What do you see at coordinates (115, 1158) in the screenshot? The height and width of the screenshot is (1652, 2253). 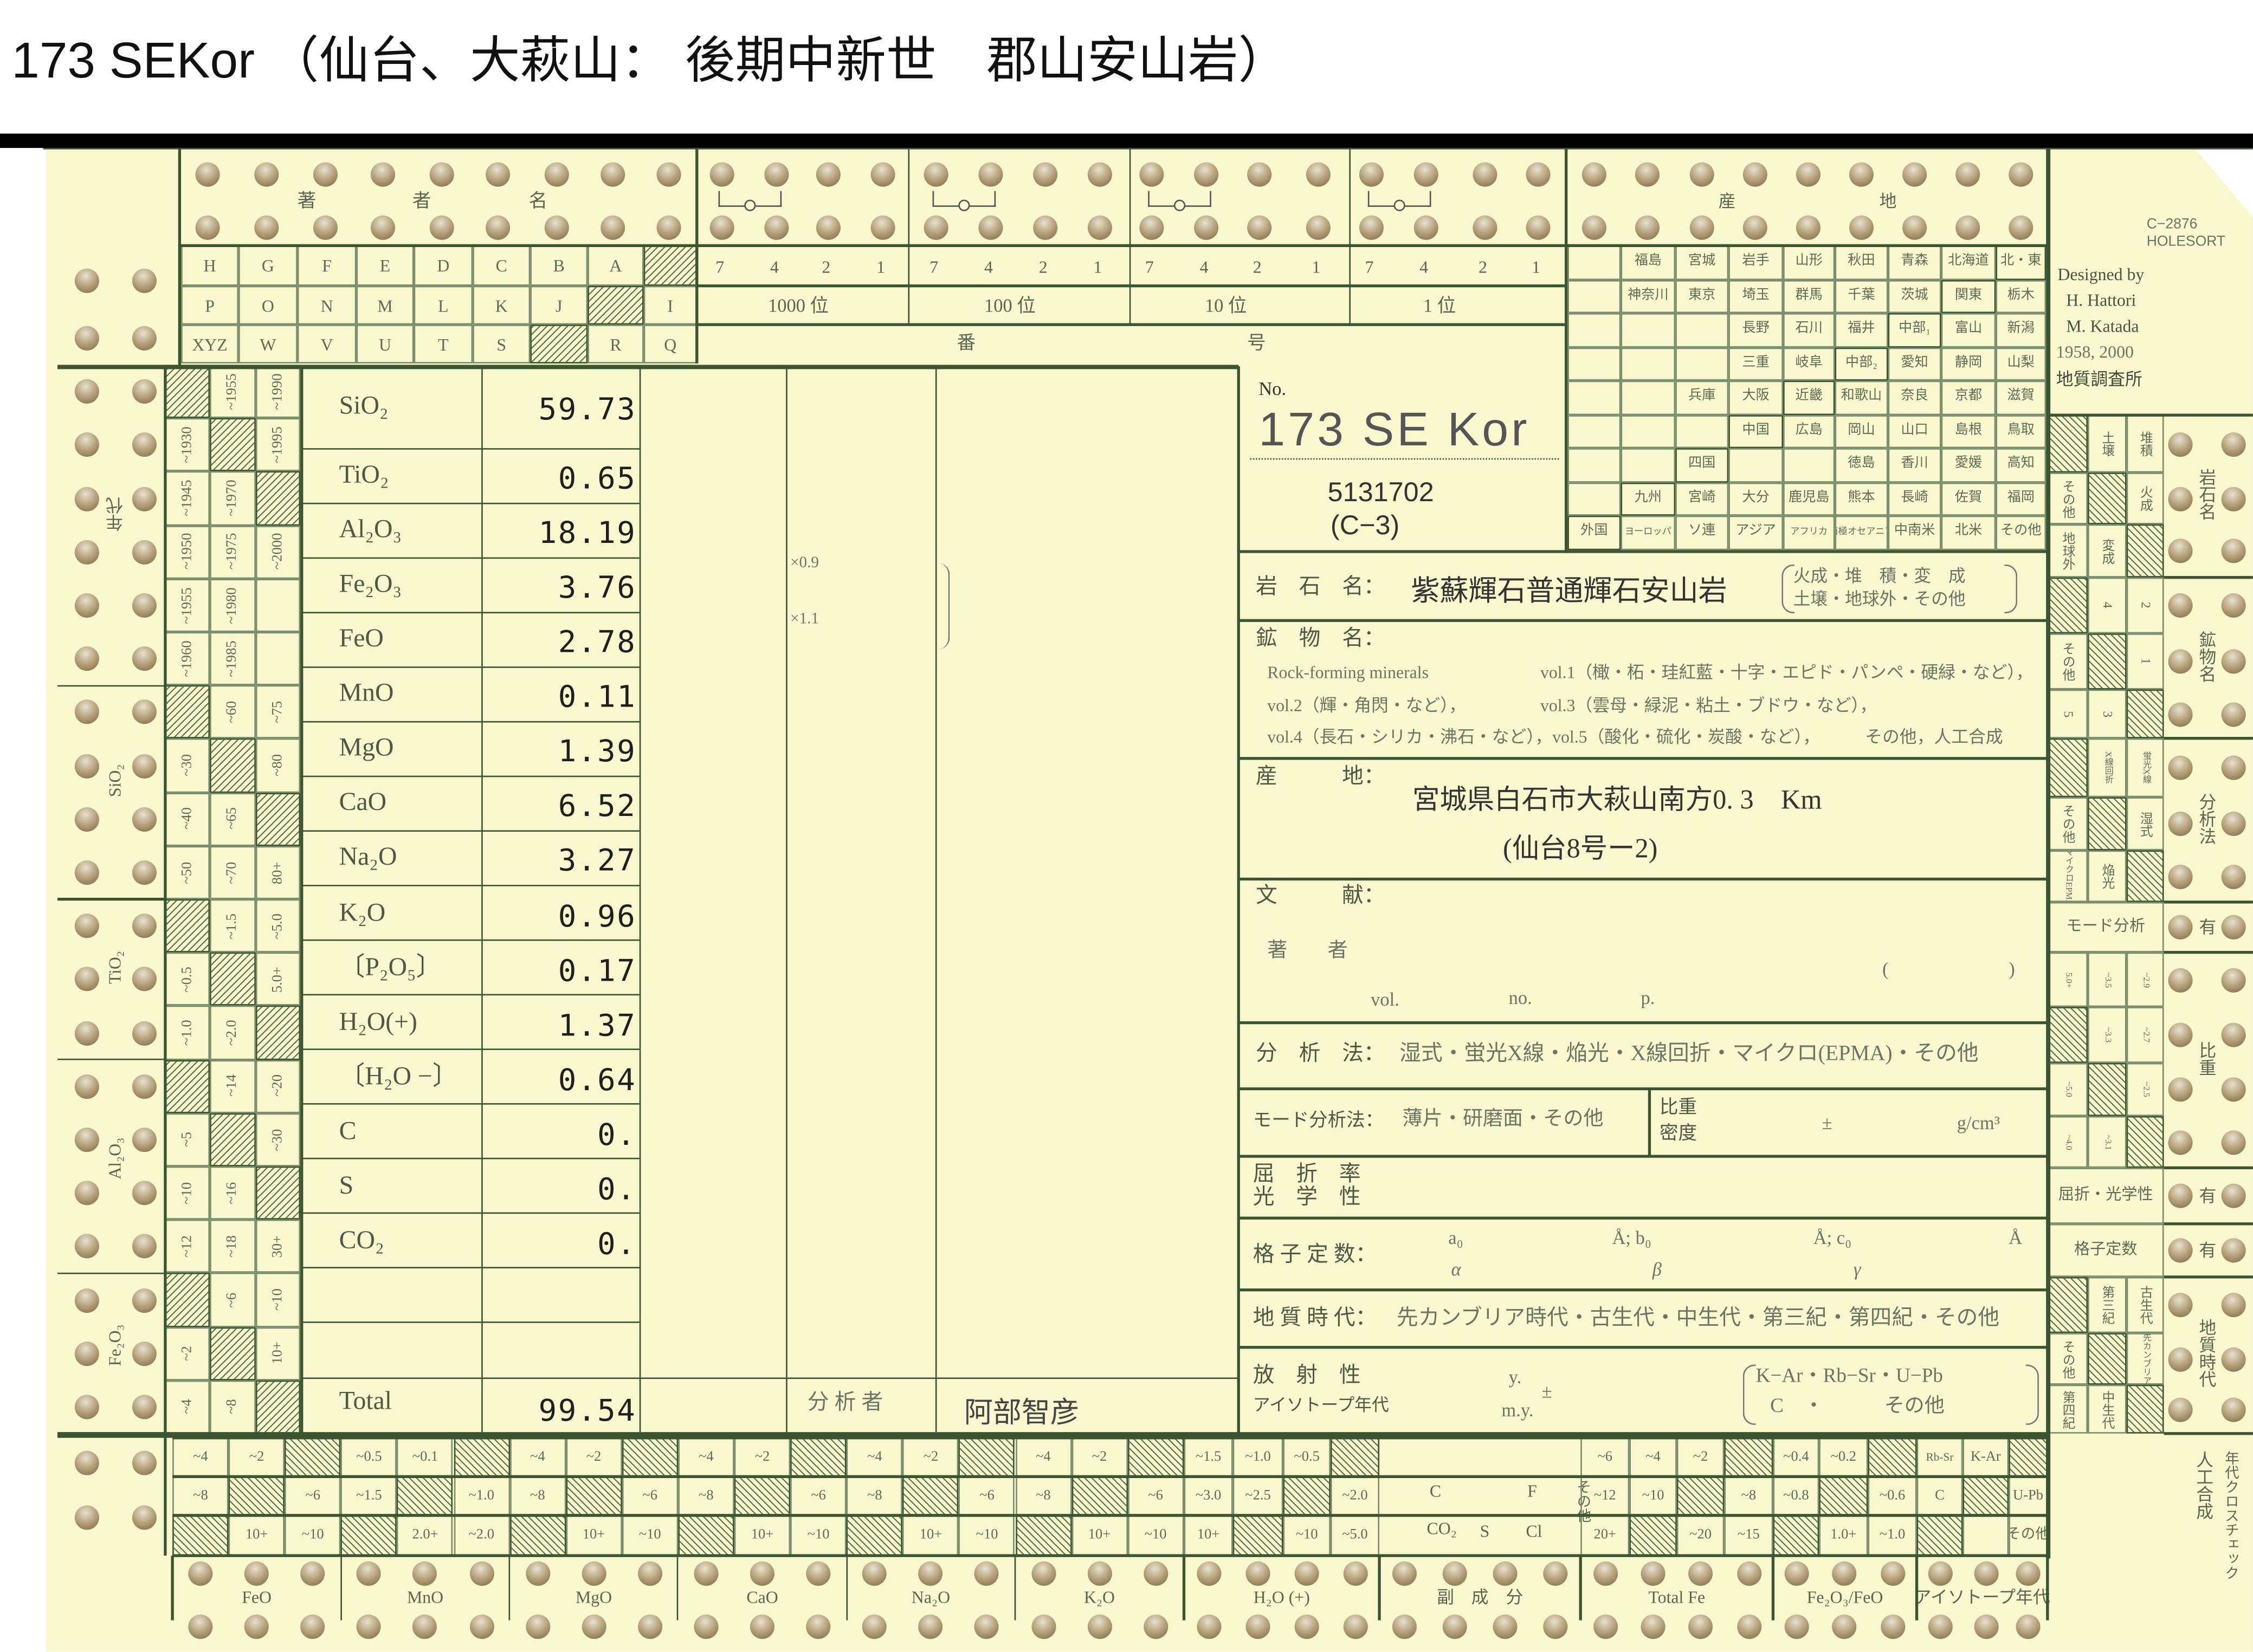 I see `left-scale-group-label: Al₂O₃` at bounding box center [115, 1158].